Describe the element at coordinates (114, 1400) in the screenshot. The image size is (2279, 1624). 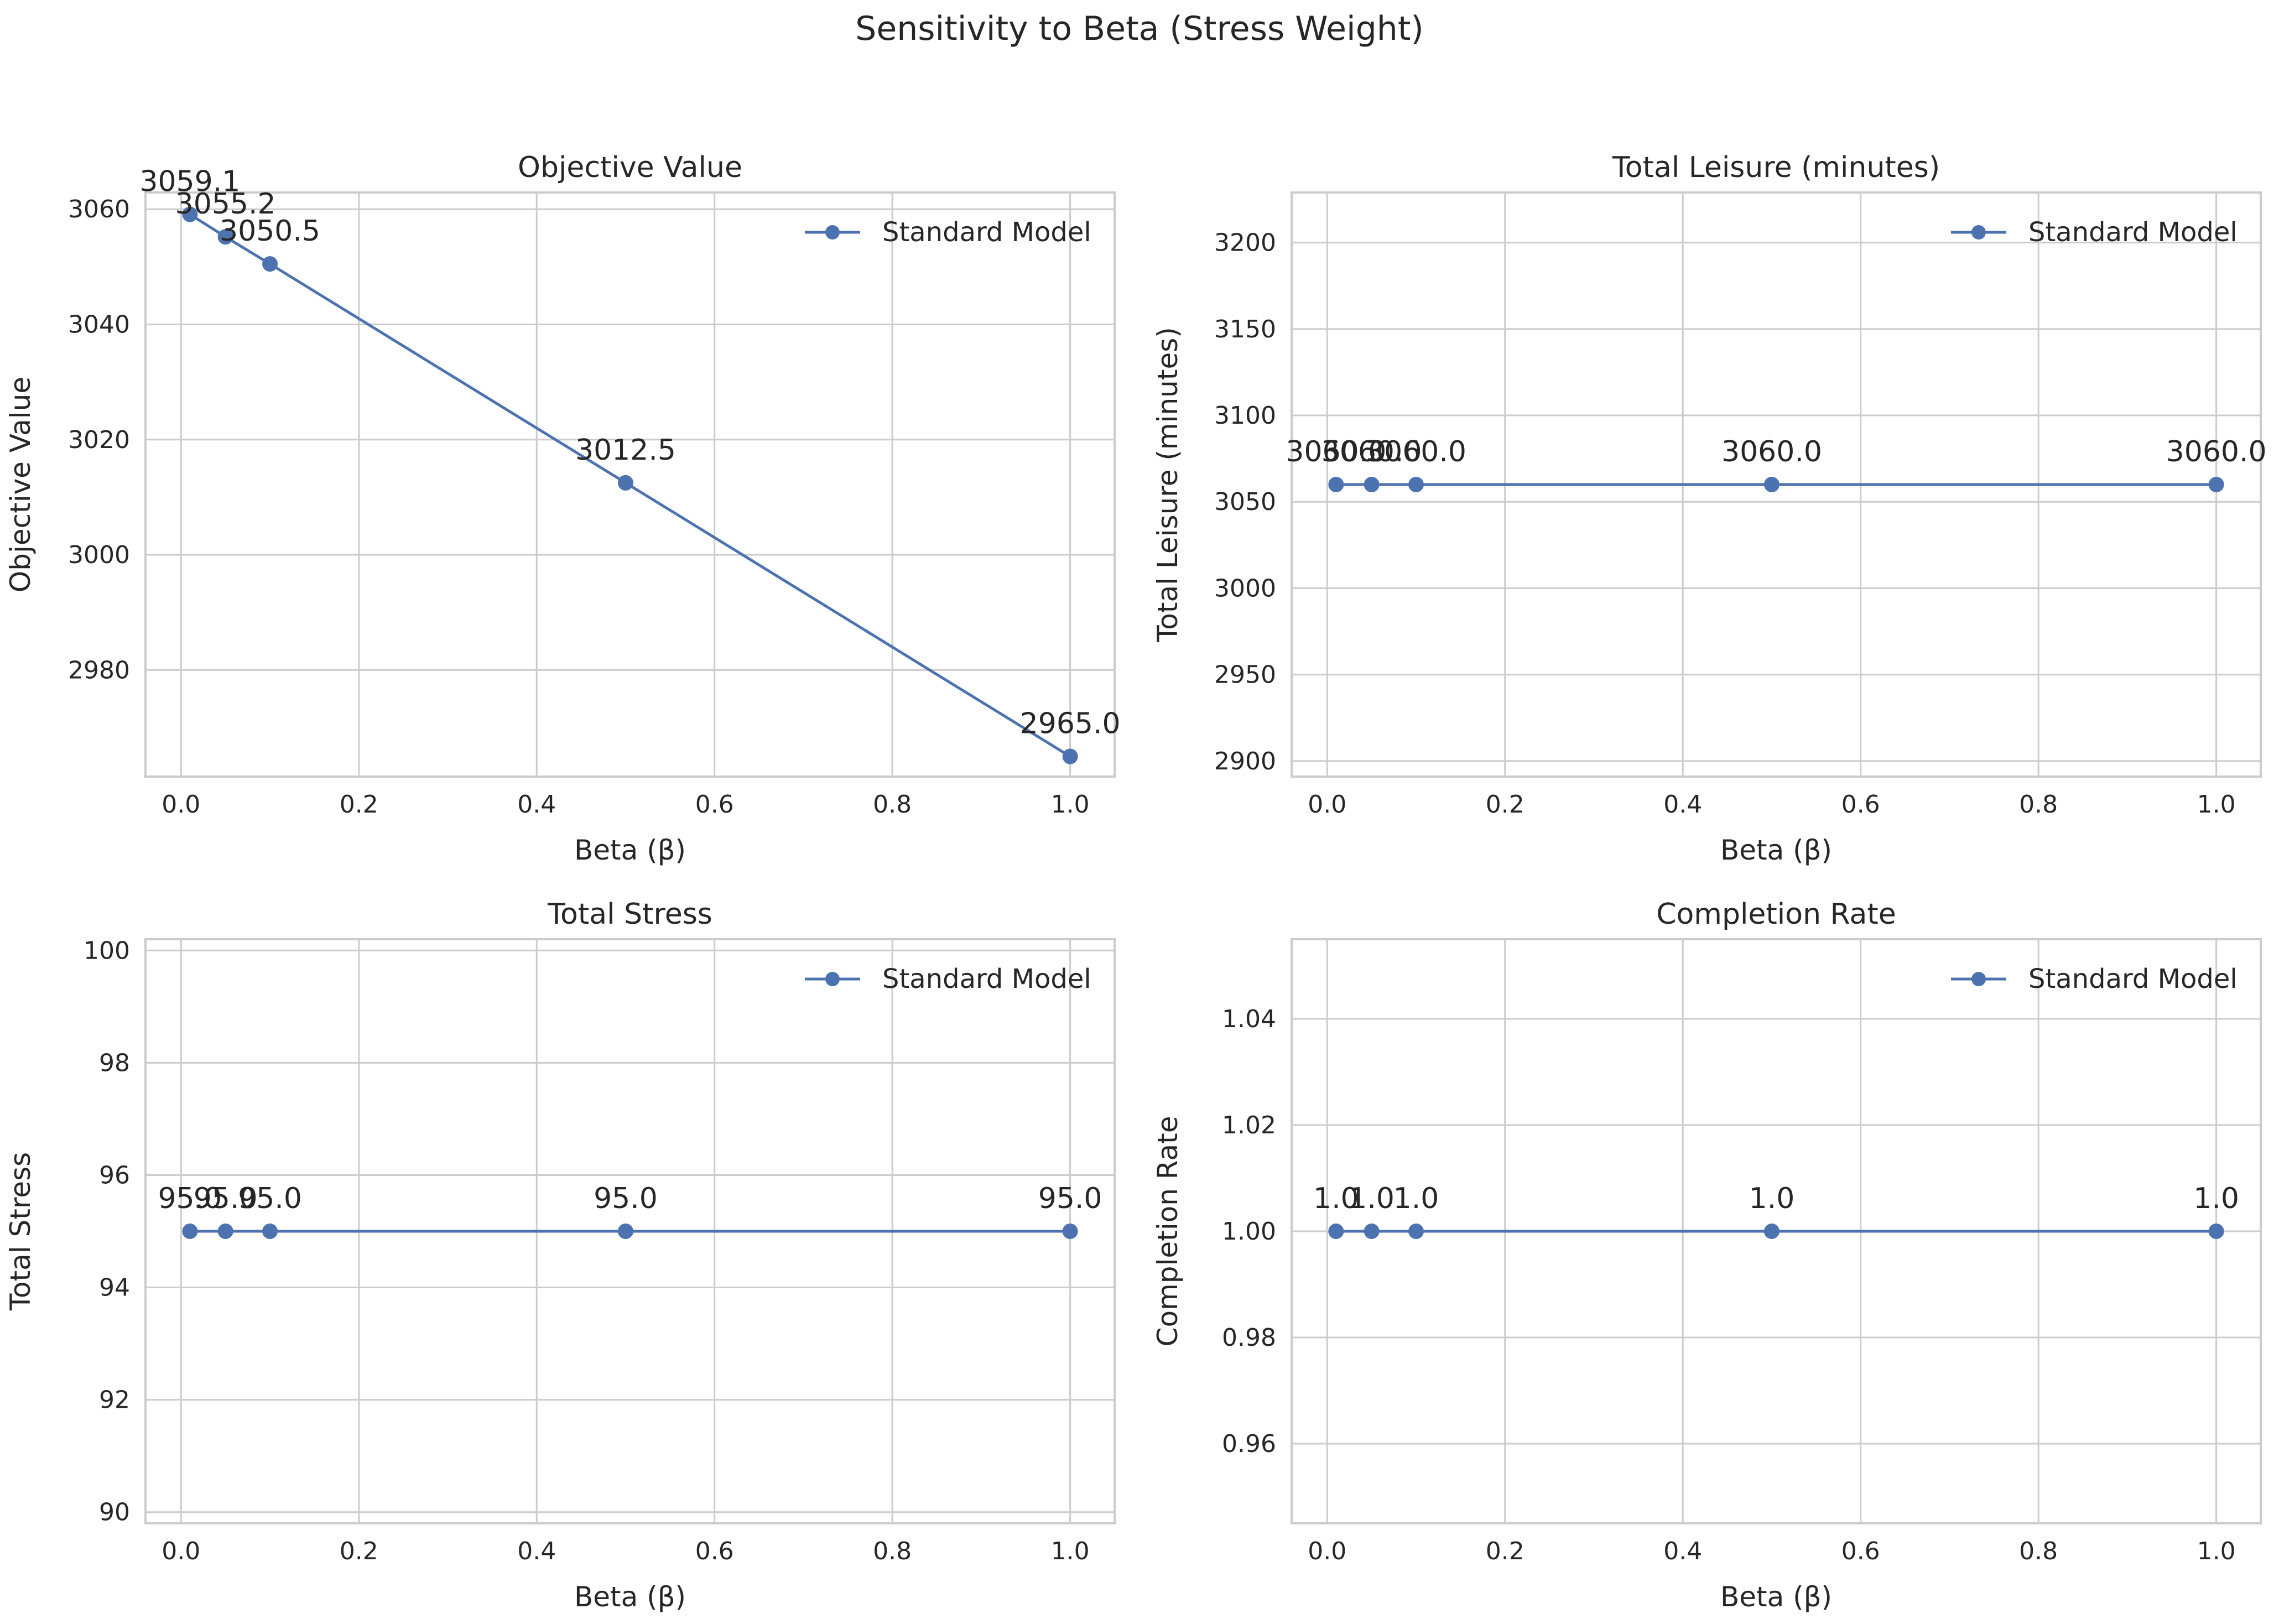
I see `y-tick-label: 92` at that location.